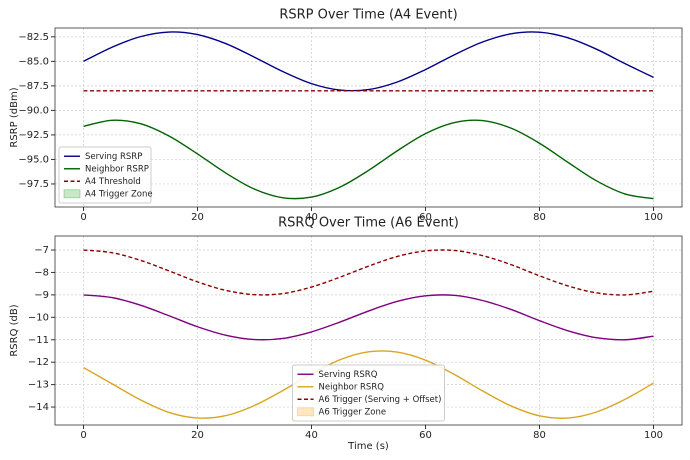  What do you see at coordinates (38, 385) in the screenshot?
I see `y-tick-label: −13` at bounding box center [38, 385].